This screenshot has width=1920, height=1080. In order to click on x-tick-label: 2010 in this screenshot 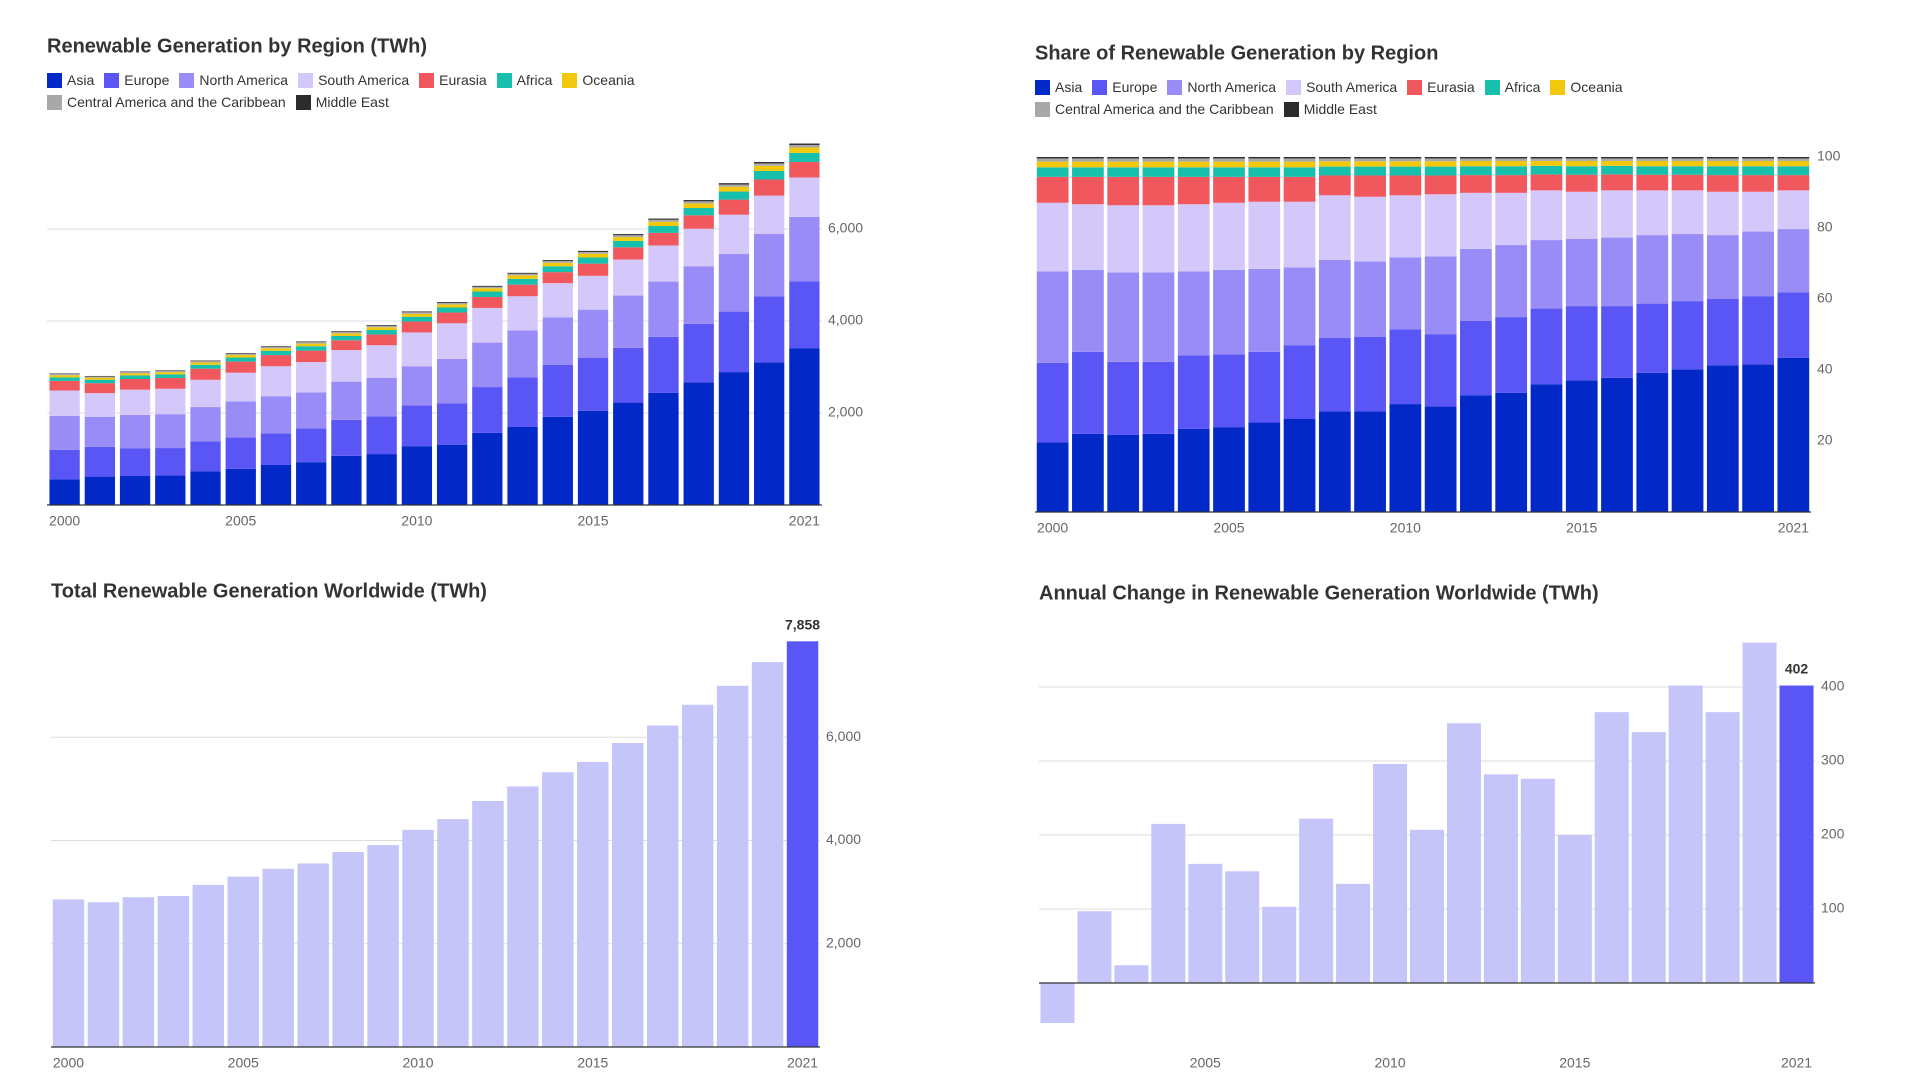, I will do `click(416, 521)`.